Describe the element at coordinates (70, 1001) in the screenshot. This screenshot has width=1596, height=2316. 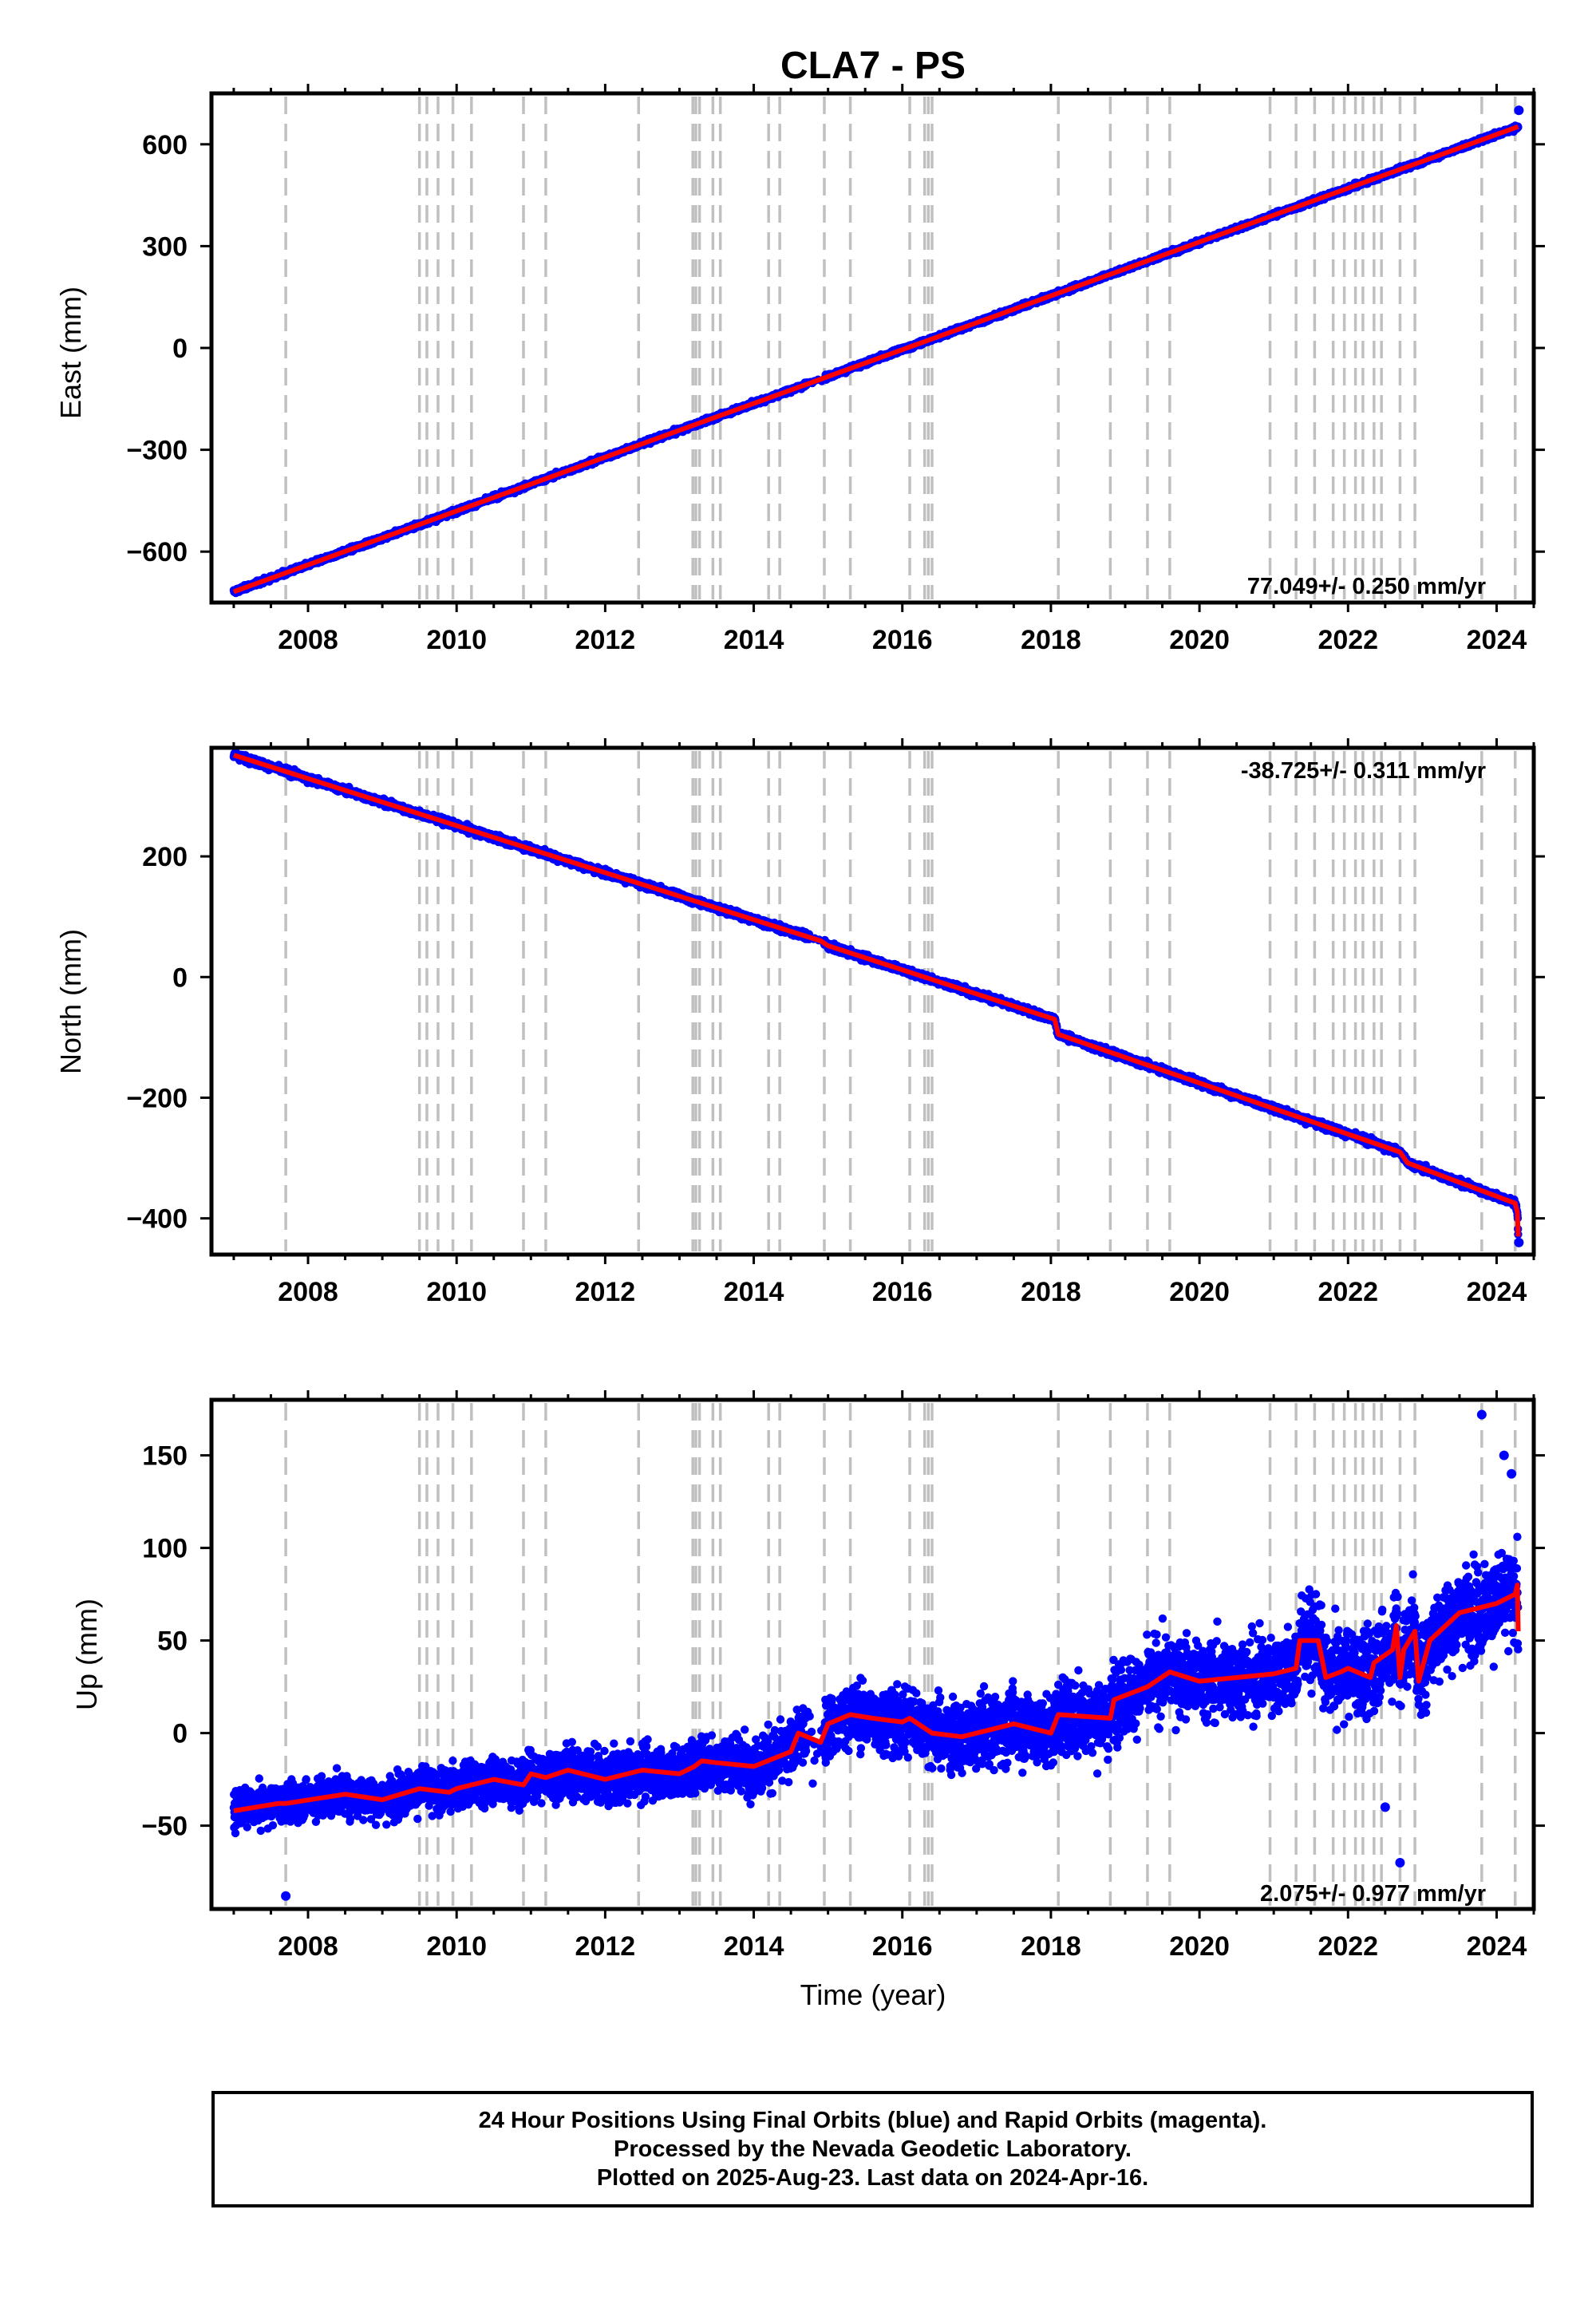
I see `y-axis-label: North (mm)` at that location.